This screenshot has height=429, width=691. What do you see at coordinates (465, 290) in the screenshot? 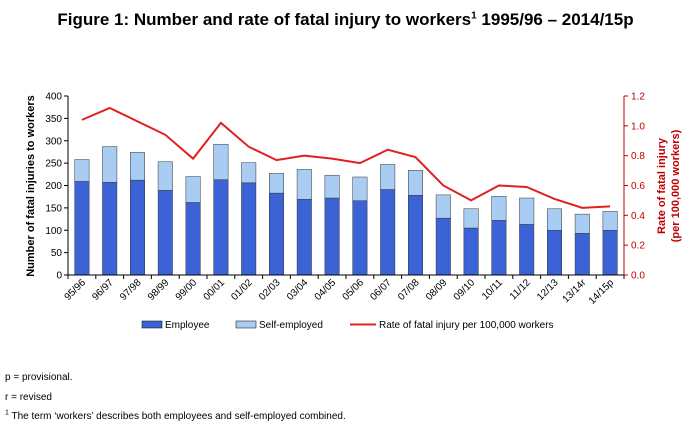
I see `x-tick-label: 09/10` at bounding box center [465, 290].